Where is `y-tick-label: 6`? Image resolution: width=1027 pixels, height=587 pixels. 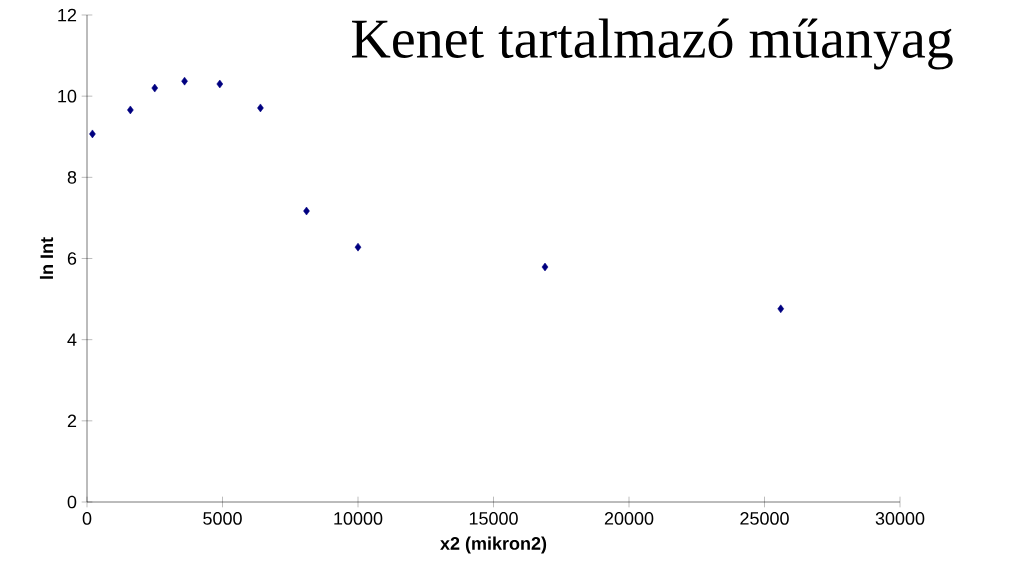
y-tick-label: 6 is located at coordinates (72, 258).